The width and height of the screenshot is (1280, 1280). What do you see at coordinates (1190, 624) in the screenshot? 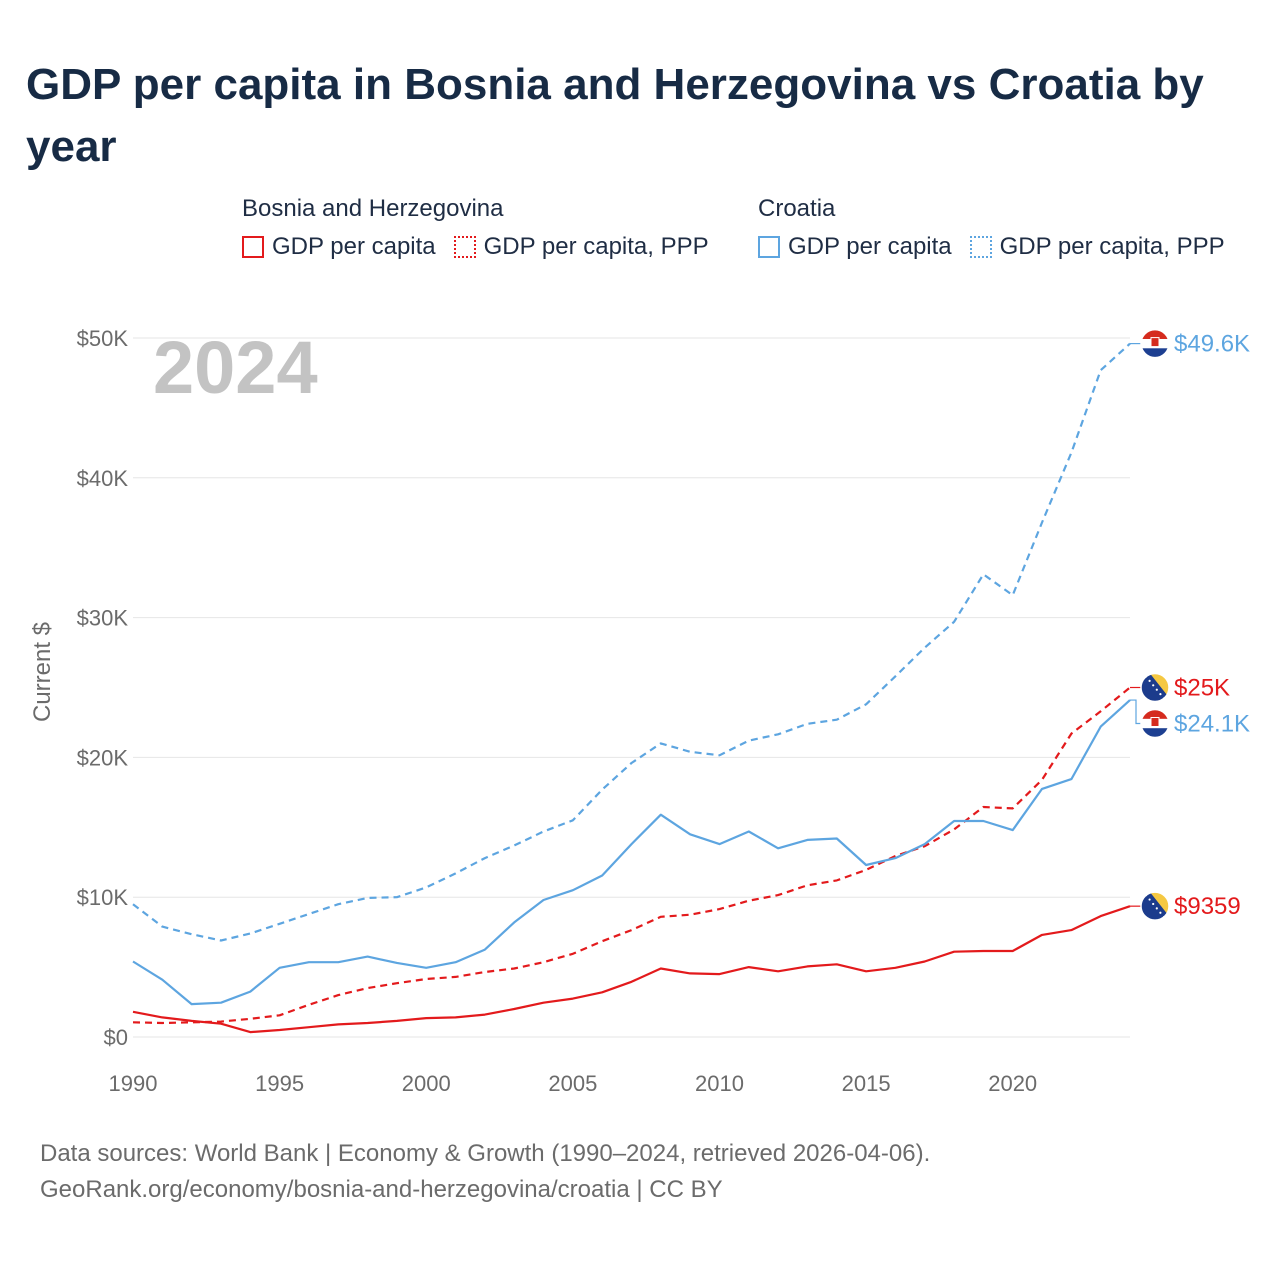
I see `end-labels: $9359 $25K $24.1K $49.6K` at bounding box center [1190, 624].